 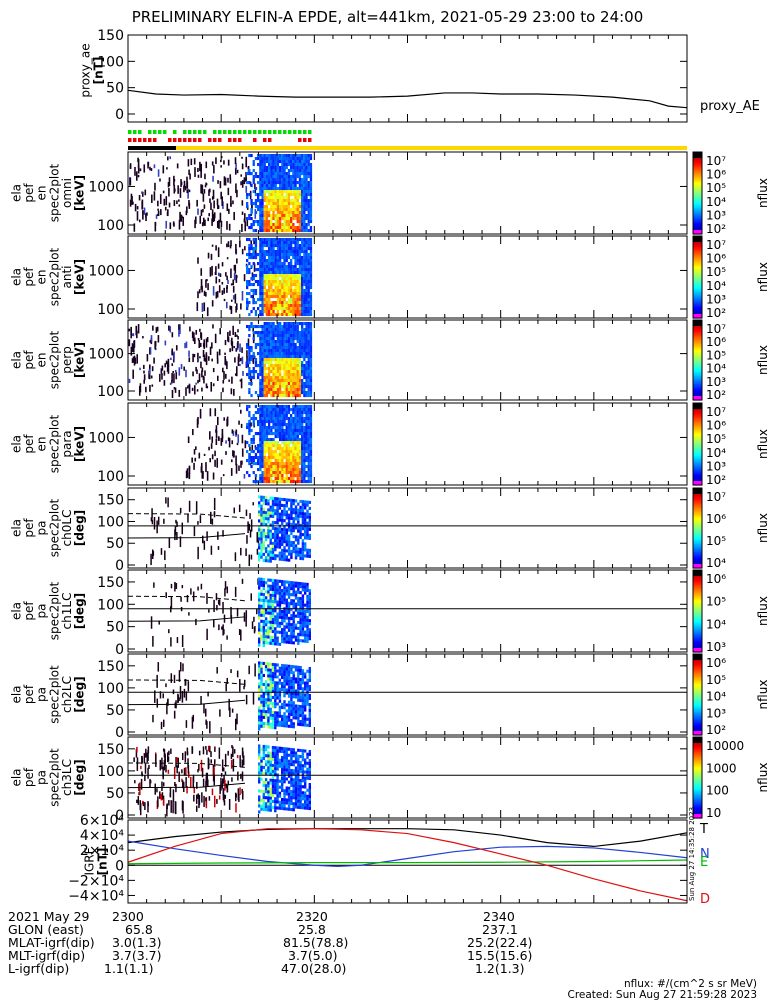 I want to click on colorbar-tick-label: 10⁵, so click(x=716, y=272).